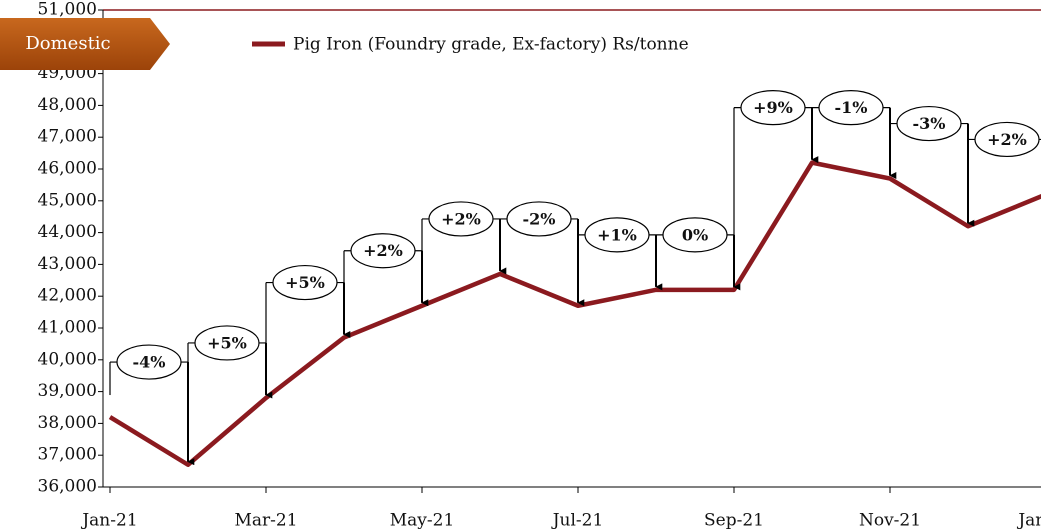 The height and width of the screenshot is (531, 1041). What do you see at coordinates (67, 169) in the screenshot?
I see `y-tick-label: 46,000` at bounding box center [67, 169].